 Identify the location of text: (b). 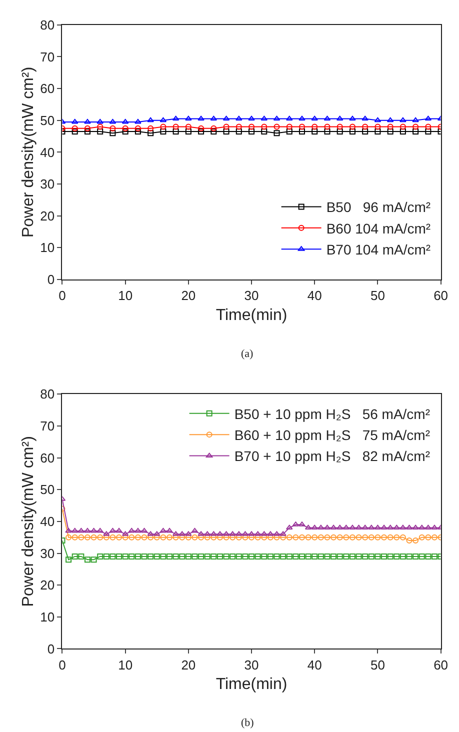
(247, 723).